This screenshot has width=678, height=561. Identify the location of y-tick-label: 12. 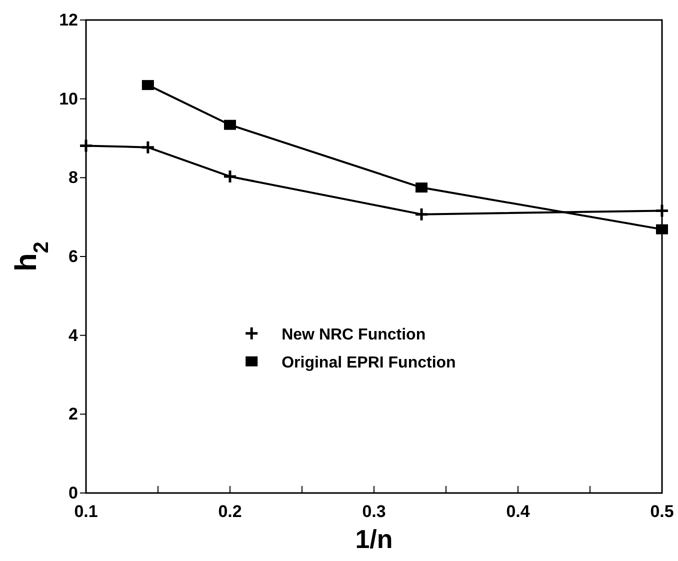
(68, 20).